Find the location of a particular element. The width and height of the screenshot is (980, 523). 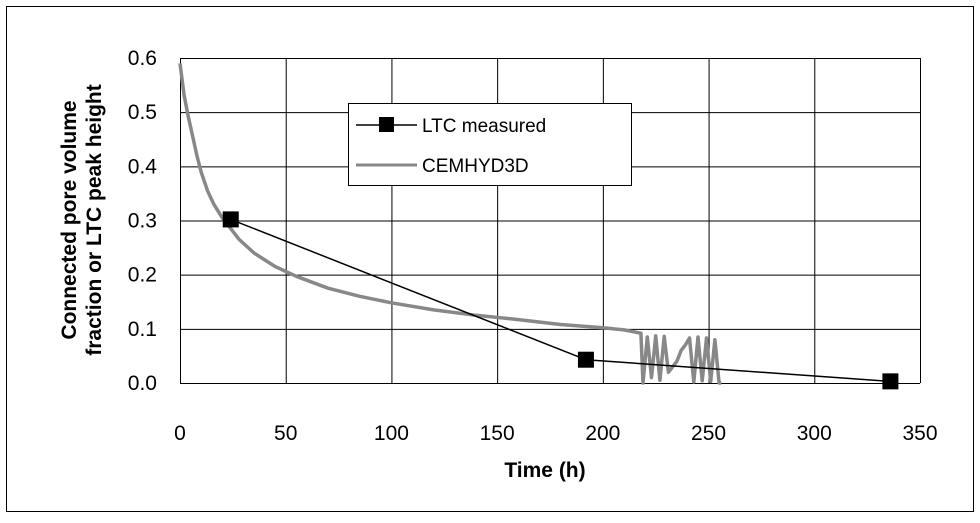

x-axis-title: Time (h) is located at coordinates (544, 470).